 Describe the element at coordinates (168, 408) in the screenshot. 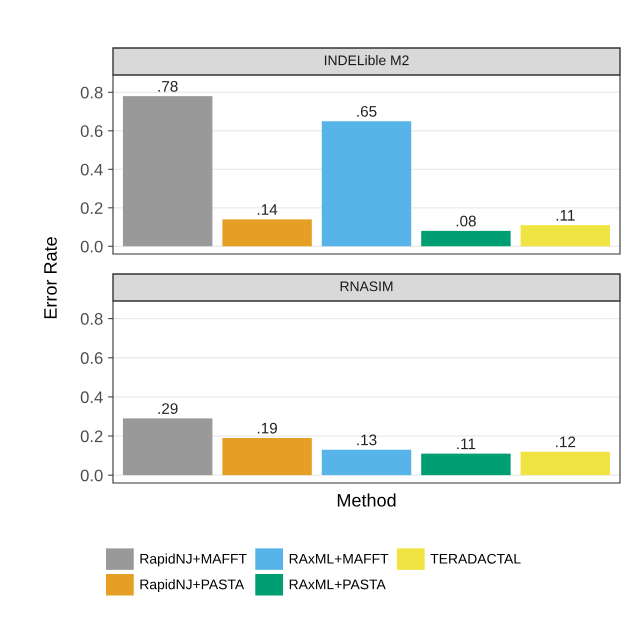

I see `data-label: .29` at that location.